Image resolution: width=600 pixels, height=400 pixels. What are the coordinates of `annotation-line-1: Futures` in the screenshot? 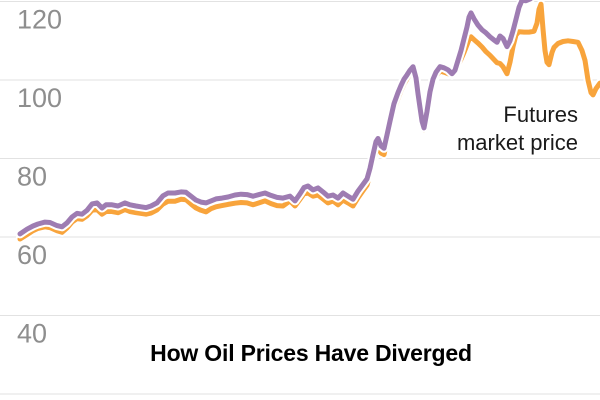 It's located at (540, 114).